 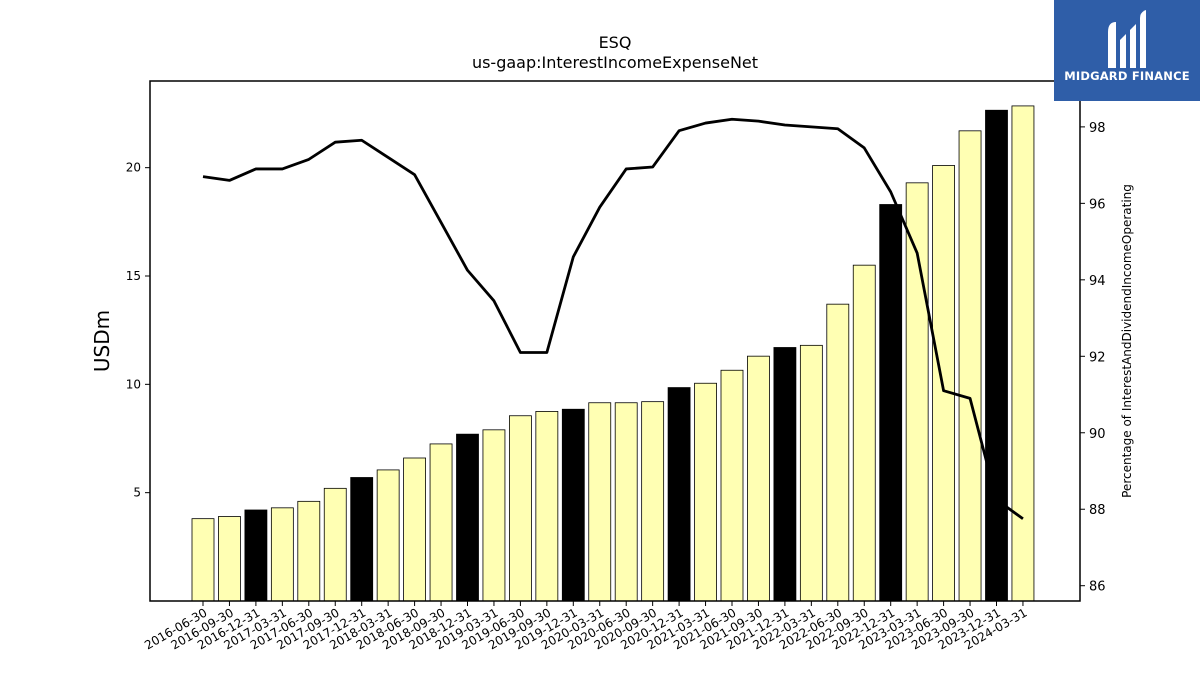 What do you see at coordinates (1097, 281) in the screenshot?
I see `y2-tick-label: 94` at bounding box center [1097, 281].